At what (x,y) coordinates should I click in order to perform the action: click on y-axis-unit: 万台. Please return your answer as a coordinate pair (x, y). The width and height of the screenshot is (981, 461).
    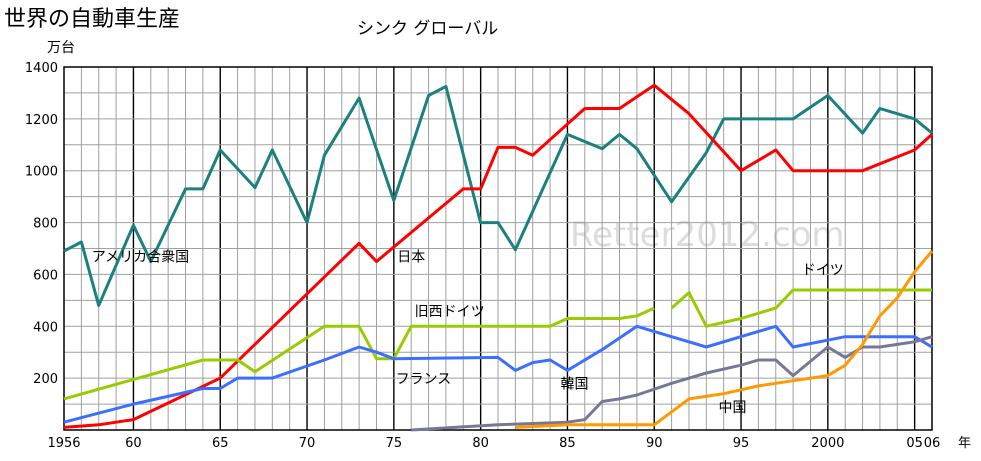
    Looking at the image, I should click on (61, 48).